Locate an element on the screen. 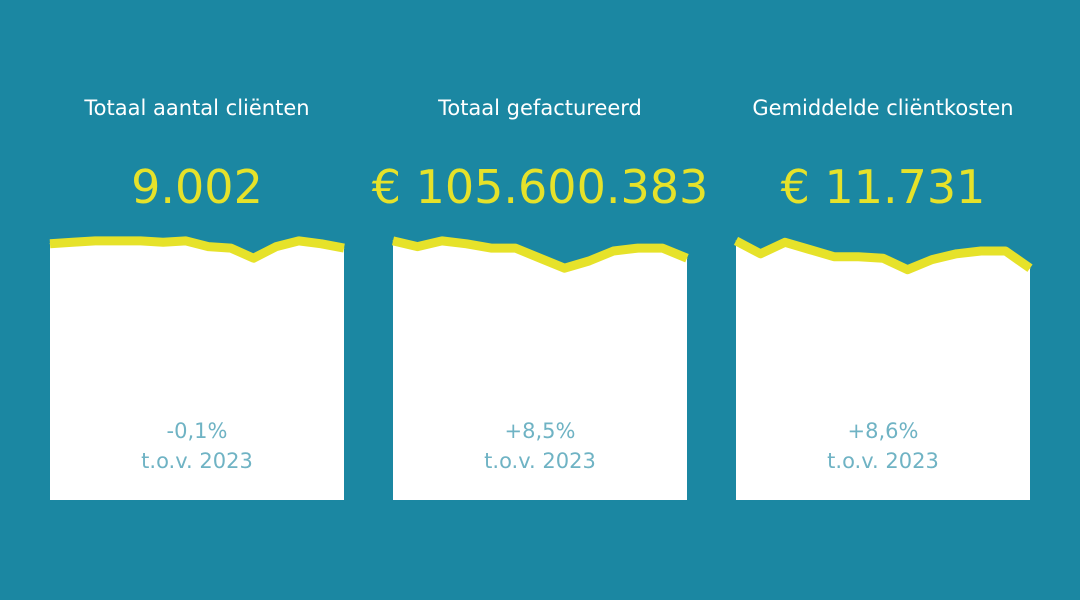 The width and height of the screenshot is (1080, 600). change-percentage: +8,5% is located at coordinates (540, 431).